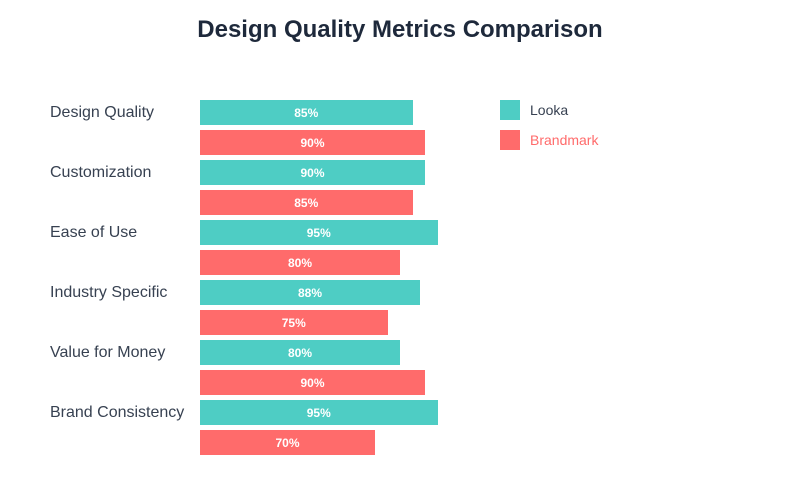 The height and width of the screenshot is (500, 800). I want to click on legend-label: Looka, so click(549, 110).